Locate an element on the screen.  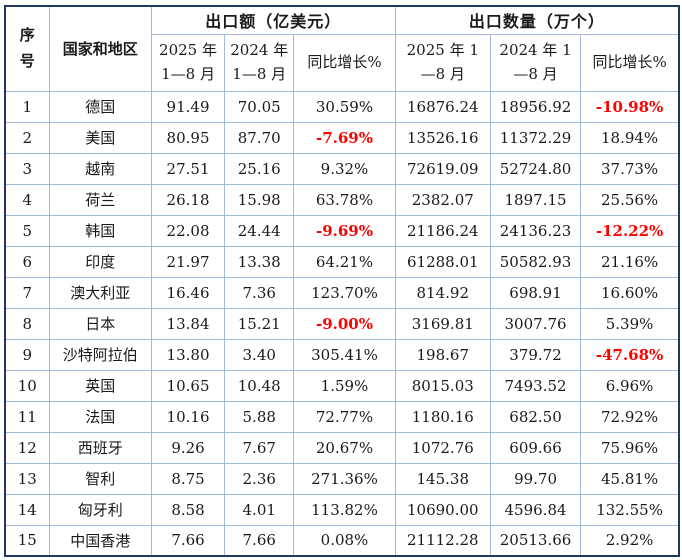
header-seq-label: 序号 is located at coordinates (27, 48).